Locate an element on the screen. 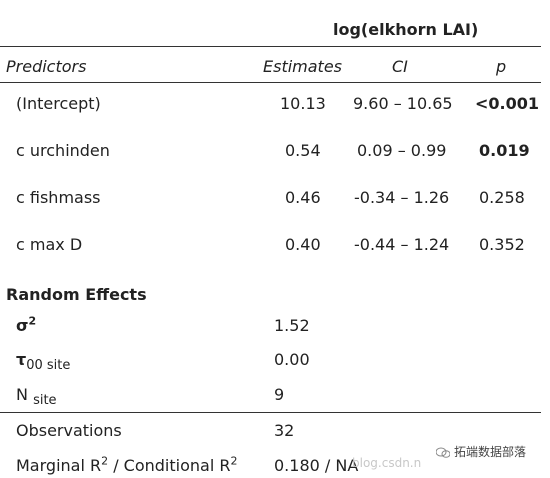 The image size is (550, 478). n-symbol: N is located at coordinates (22, 394).